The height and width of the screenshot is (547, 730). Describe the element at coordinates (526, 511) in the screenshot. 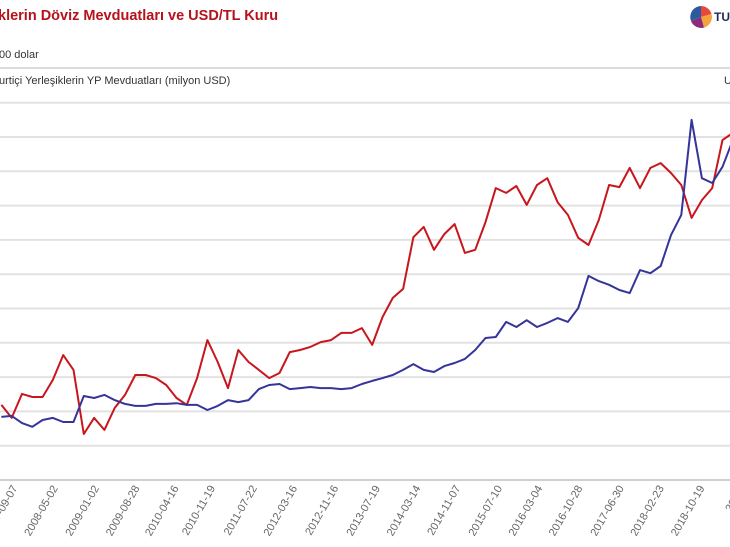

I see `x-tick-label: 2016-03-04` at that location.